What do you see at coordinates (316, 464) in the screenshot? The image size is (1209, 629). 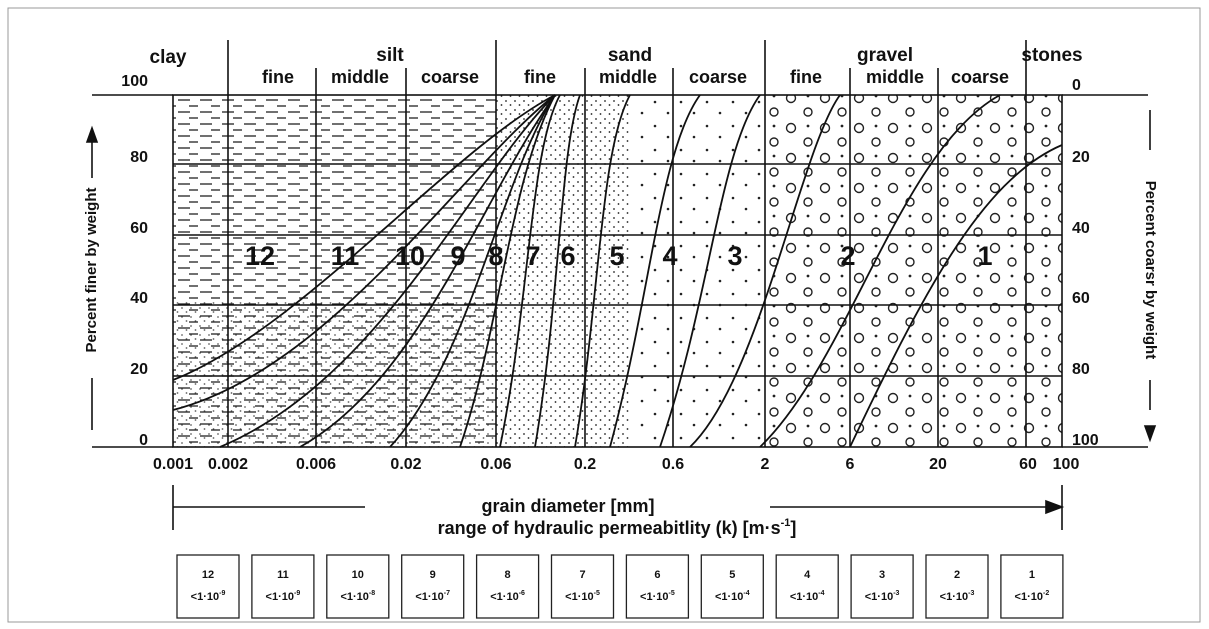 I see `x-tick: 0.006` at bounding box center [316, 464].